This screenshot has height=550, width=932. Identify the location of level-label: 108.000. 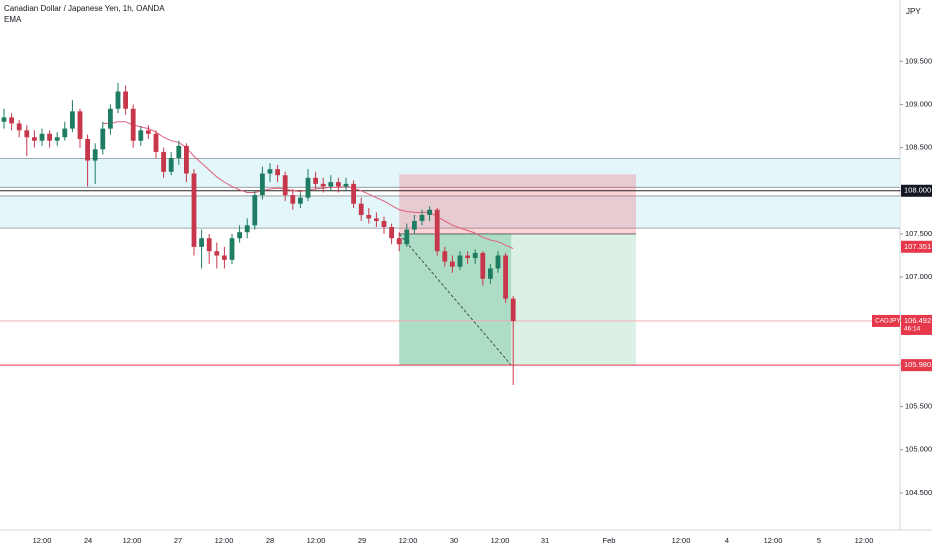
(917, 190).